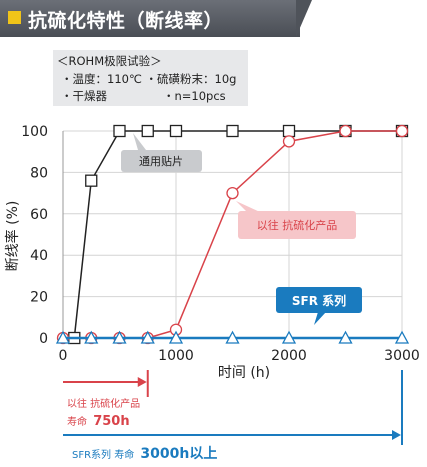 This screenshot has width=427, height=467. I want to click on callout-previous: 以往 抗硫化产品, so click(296, 220).